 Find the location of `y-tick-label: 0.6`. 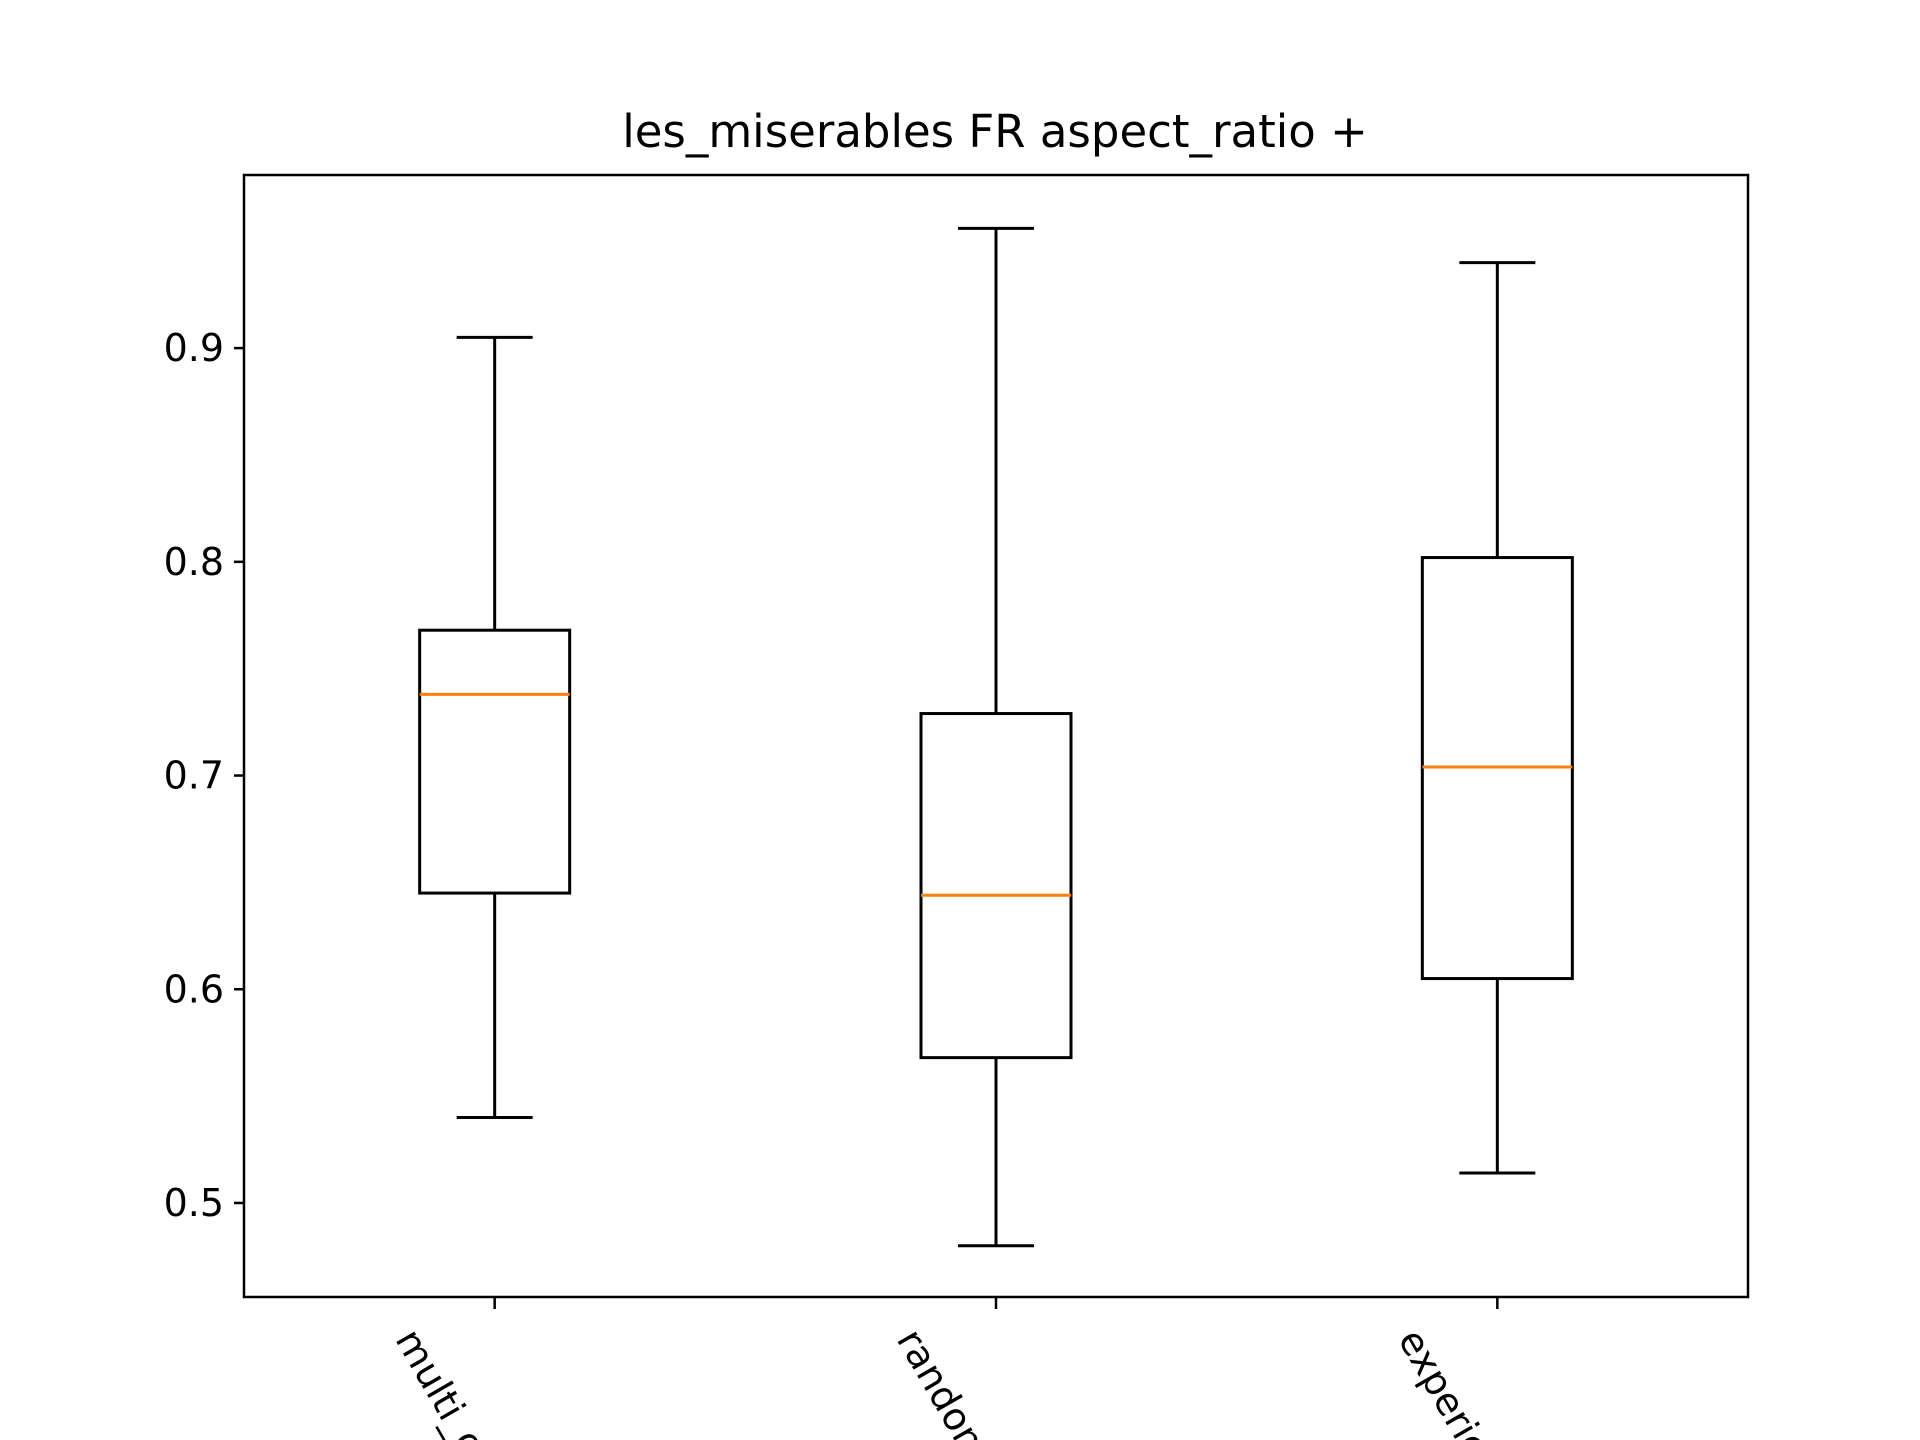

y-tick-label: 0.6 is located at coordinates (194, 989).